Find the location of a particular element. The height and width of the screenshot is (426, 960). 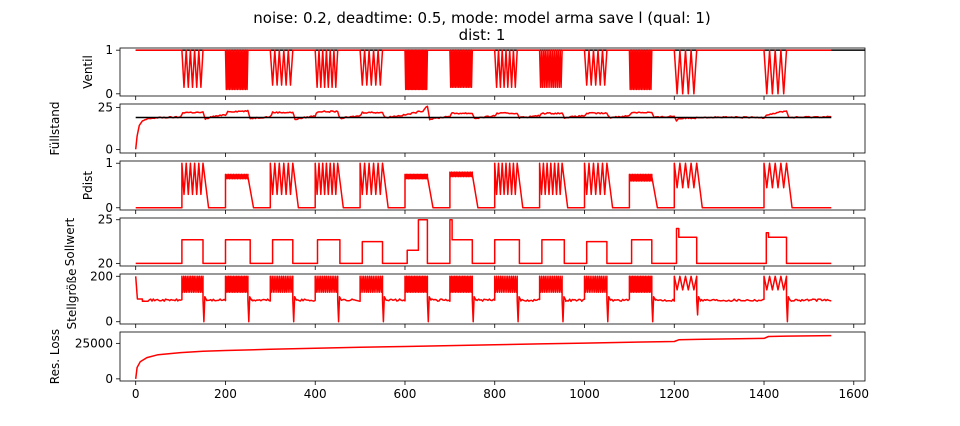

y-axis-label: Stellgröße is located at coordinates (72, 299).